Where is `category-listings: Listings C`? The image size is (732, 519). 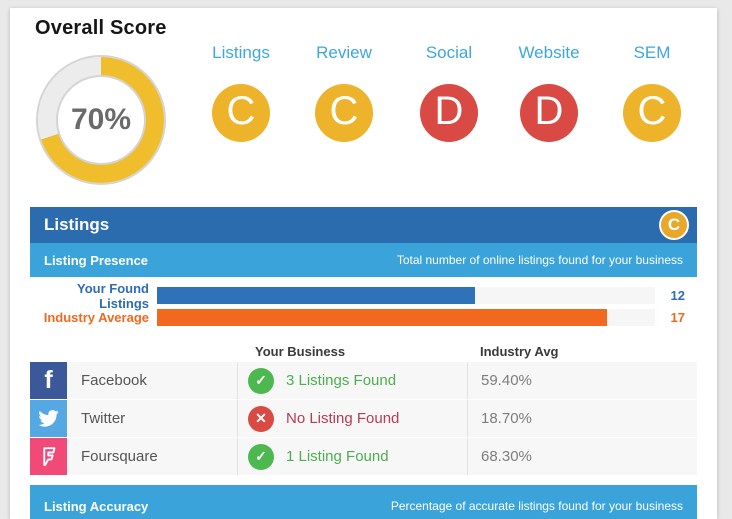
category-listings: Listings C is located at coordinates (241, 92).